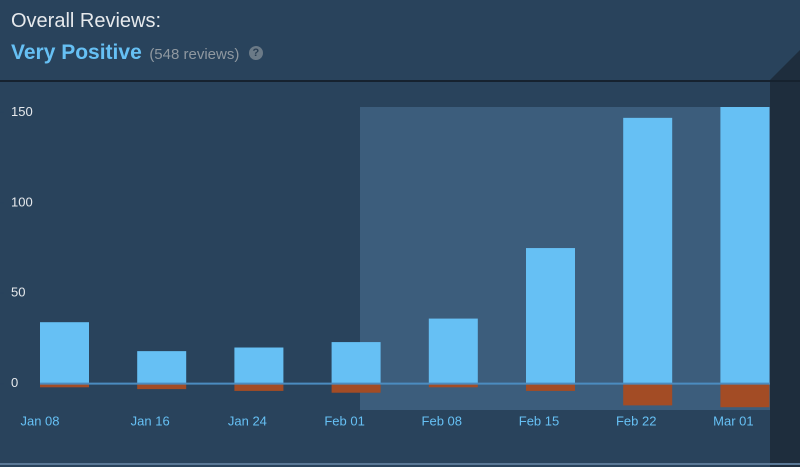  What do you see at coordinates (22, 201) in the screenshot?
I see `y-tick-label: 100` at bounding box center [22, 201].